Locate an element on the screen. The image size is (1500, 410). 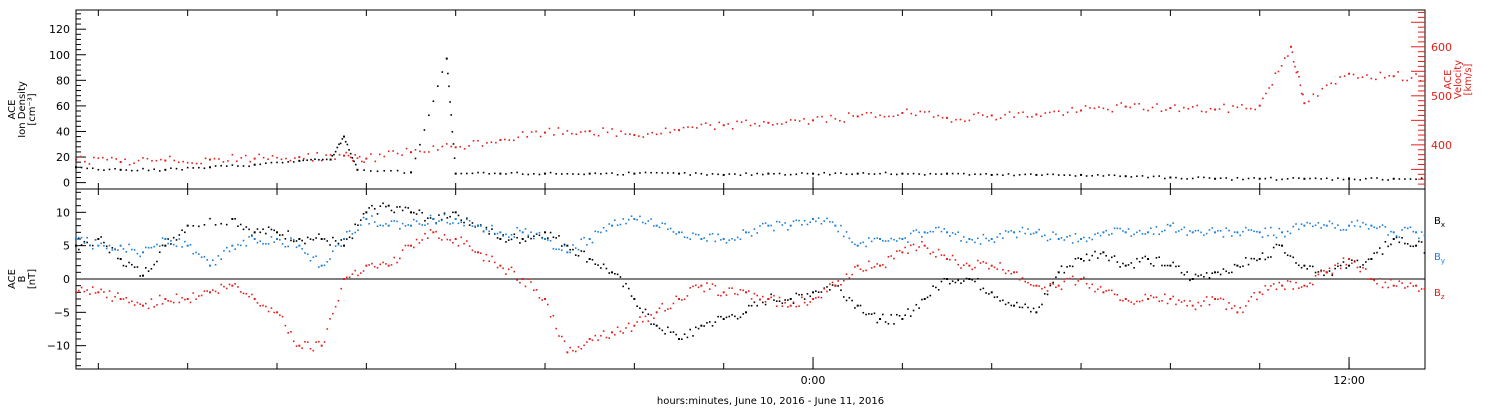
y-bottom-axis-title: ACE B [nT] is located at coordinates (22, 279).